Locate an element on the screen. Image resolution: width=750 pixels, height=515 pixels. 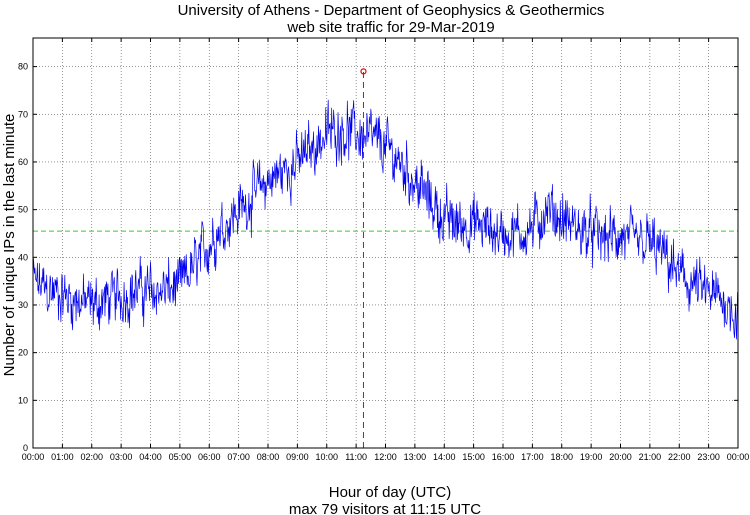
x-tick-label: 02:00 is located at coordinates (91, 457).